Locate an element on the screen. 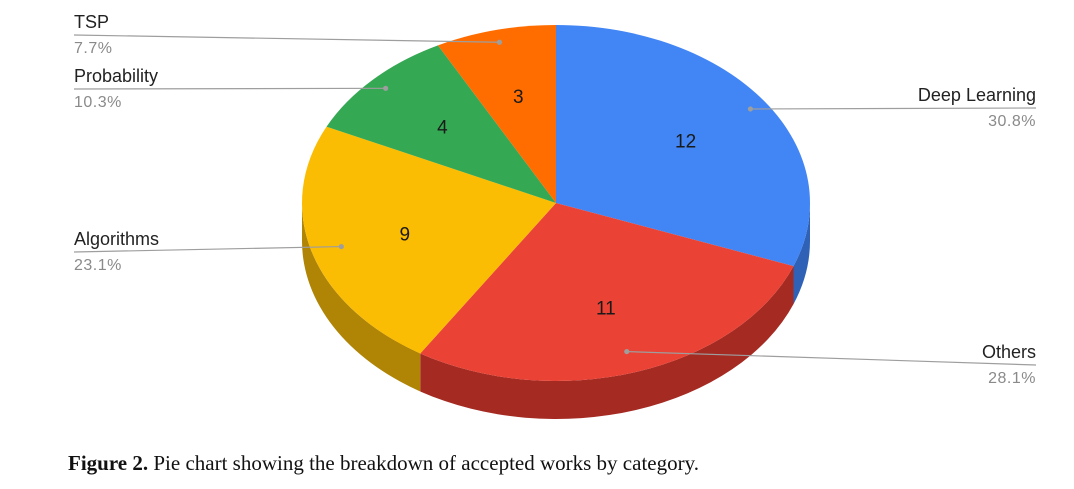  slice-value-labels: 12 11 9 4 3 is located at coordinates (547, 203).